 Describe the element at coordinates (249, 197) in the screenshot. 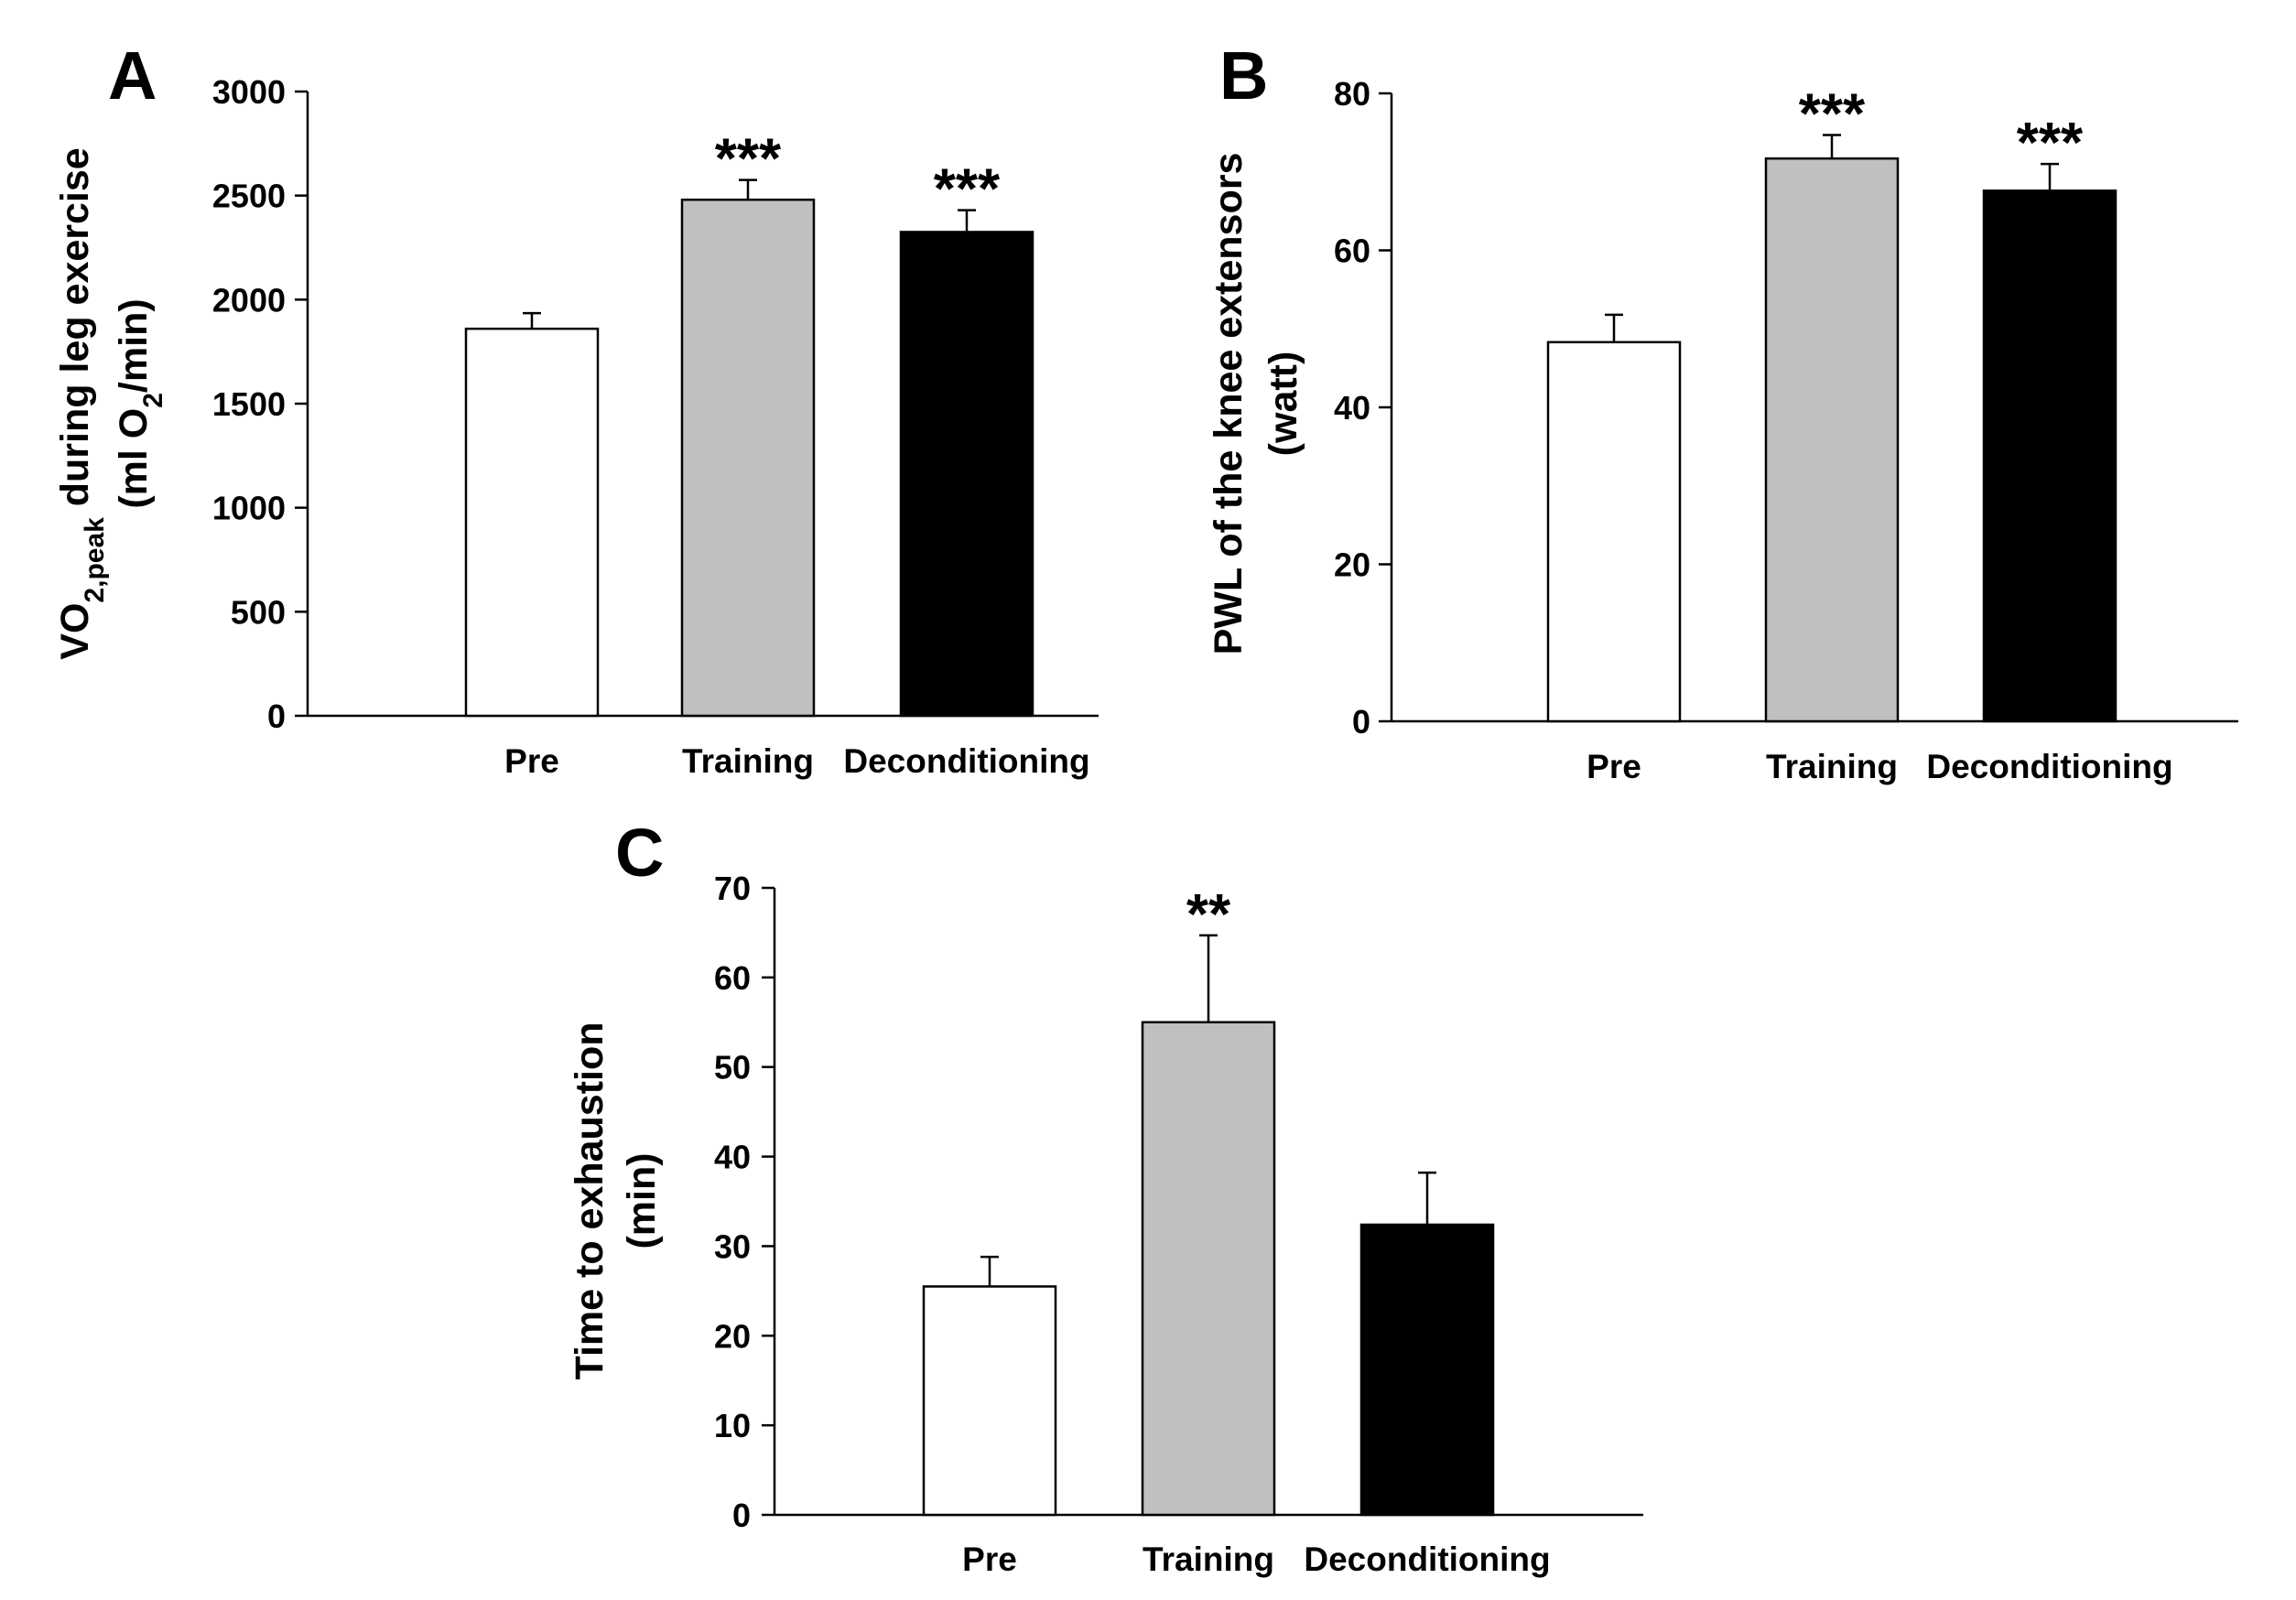

I see `panel-a-y-tick-label: 2500` at that location.